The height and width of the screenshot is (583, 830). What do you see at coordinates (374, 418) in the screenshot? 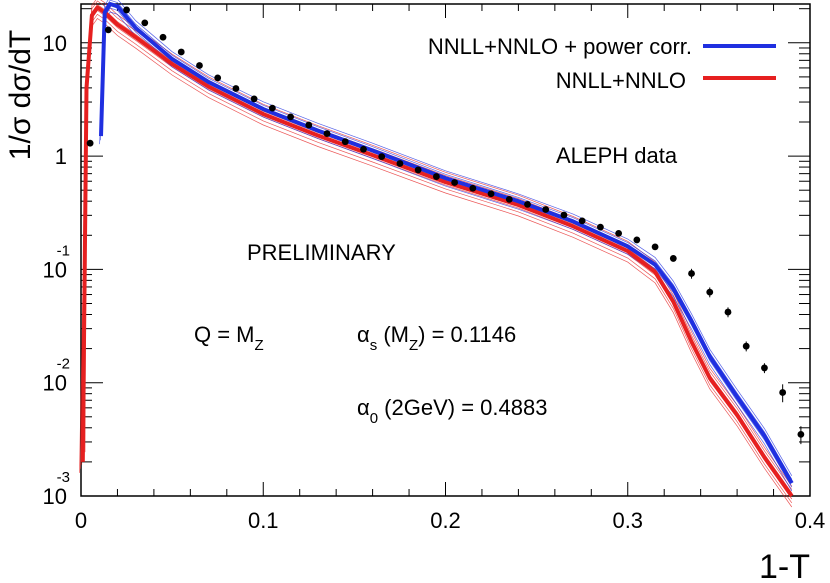
I see `alpha-0-sub: 0` at bounding box center [374, 418].